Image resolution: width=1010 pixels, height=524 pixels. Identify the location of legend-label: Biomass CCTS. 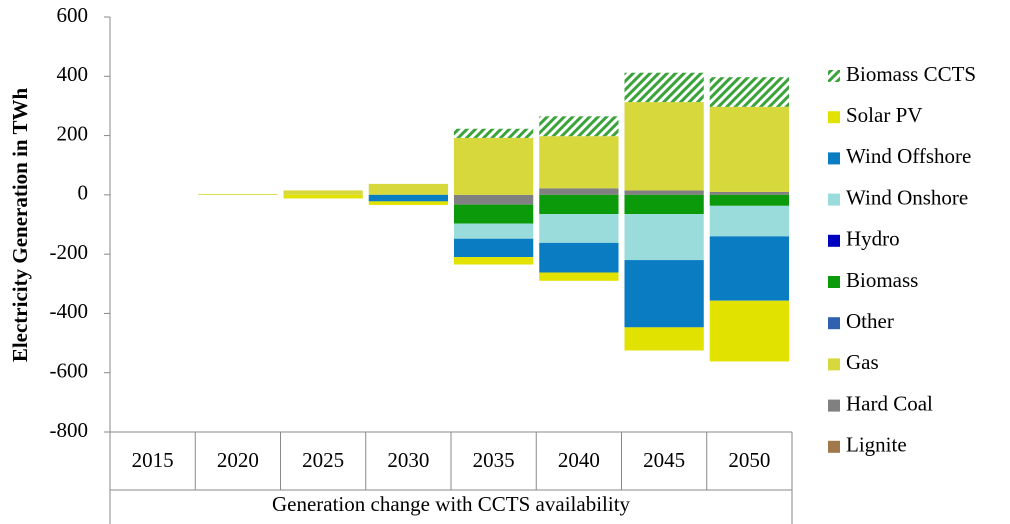
(911, 74).